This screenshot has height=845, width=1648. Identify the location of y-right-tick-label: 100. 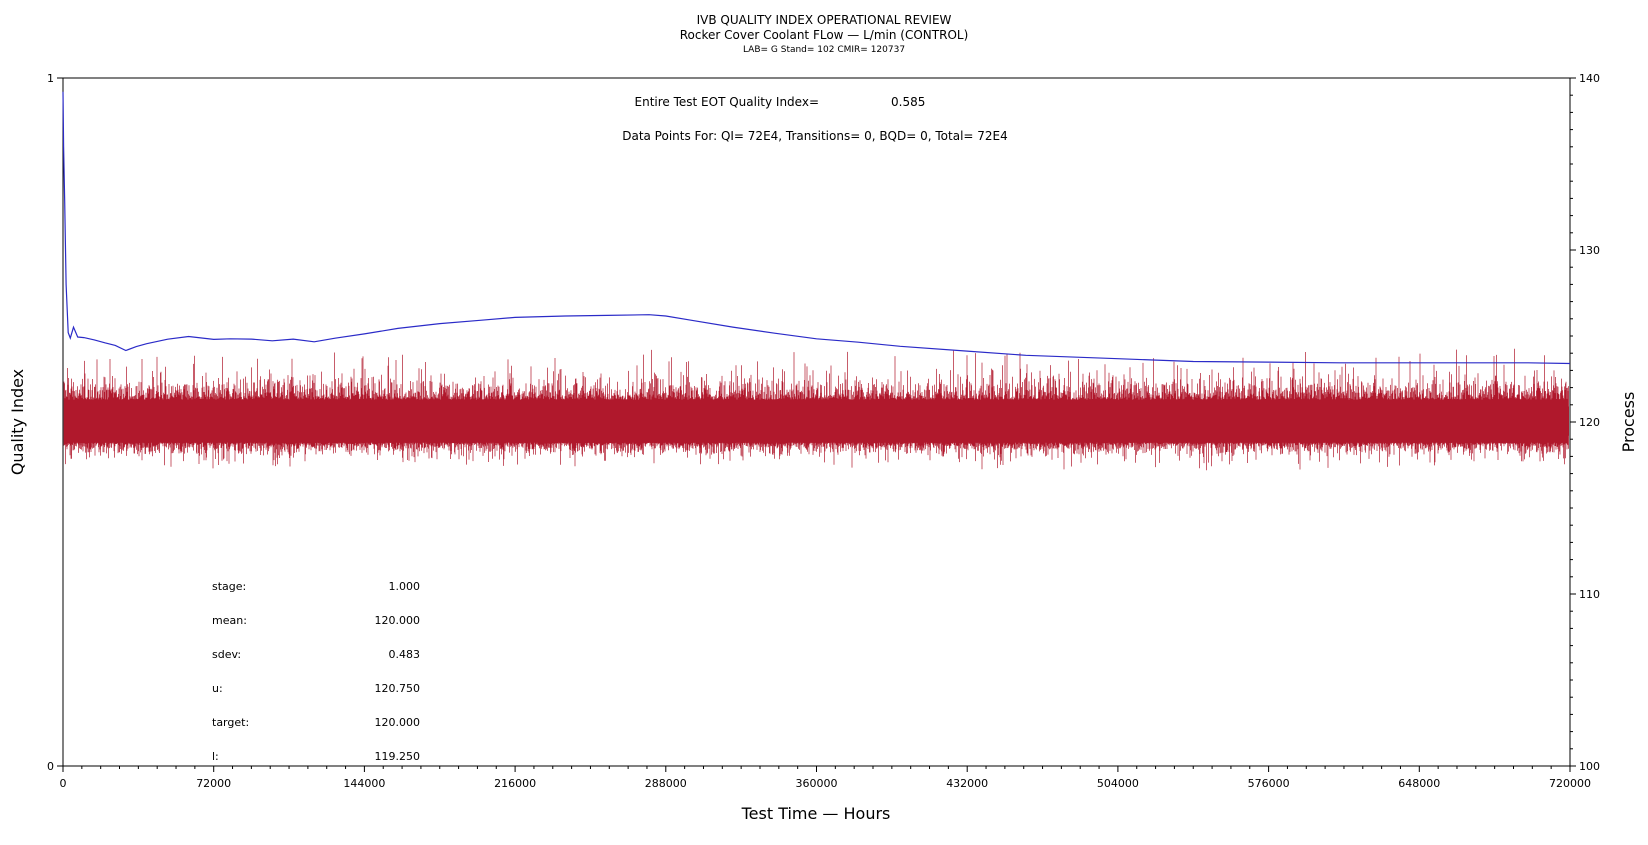
(1589, 766).